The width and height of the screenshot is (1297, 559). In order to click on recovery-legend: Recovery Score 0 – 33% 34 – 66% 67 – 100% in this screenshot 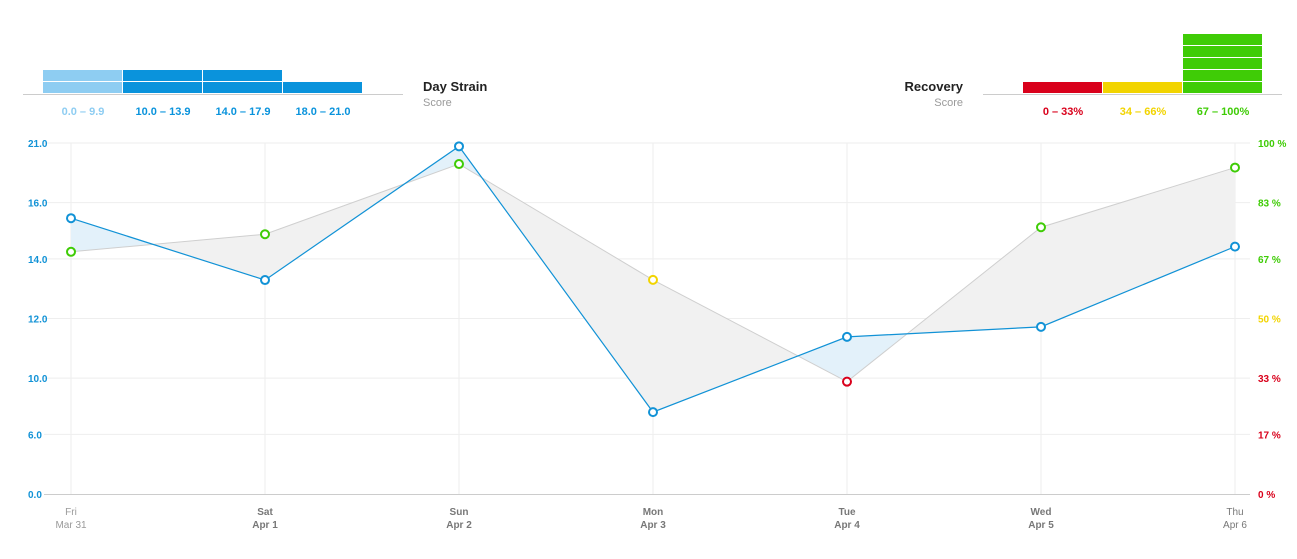, I will do `click(1093, 76)`.